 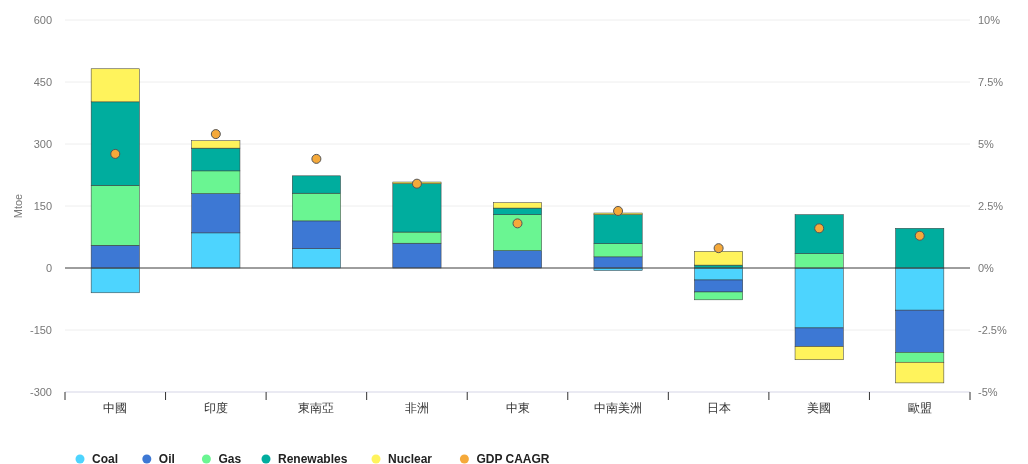 What do you see at coordinates (42, 206) in the screenshot?
I see `y-tick-label: 150` at bounding box center [42, 206].